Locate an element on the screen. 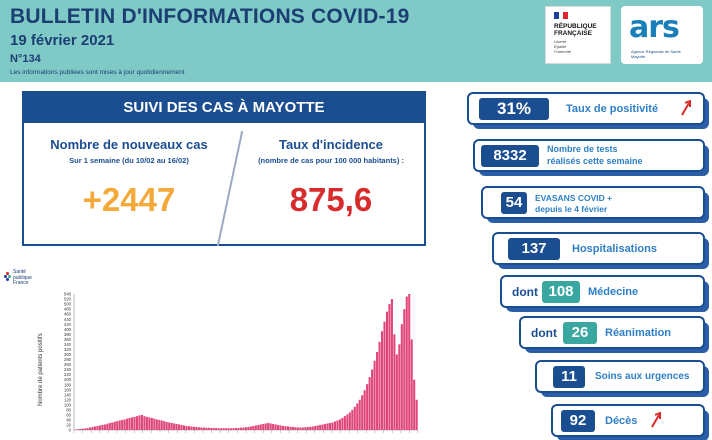 The width and height of the screenshot is (712, 440). tests-label-2: réalisés cette semaine is located at coordinates (595, 161).